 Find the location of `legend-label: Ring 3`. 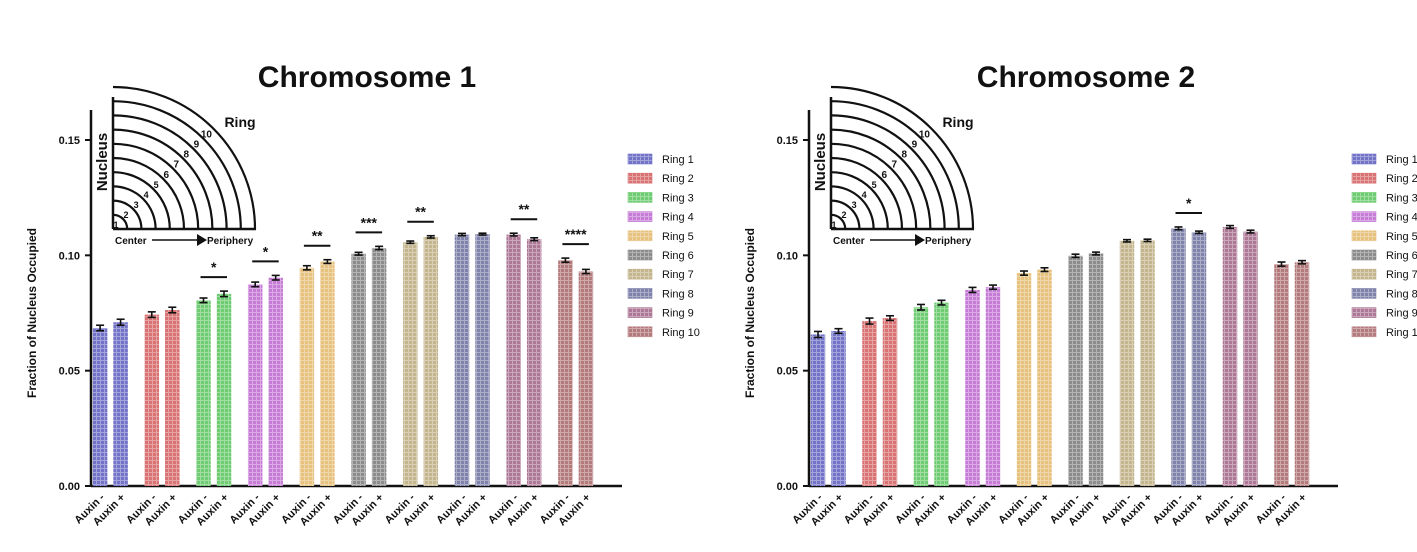

legend-label: Ring 3 is located at coordinates (1401, 198).